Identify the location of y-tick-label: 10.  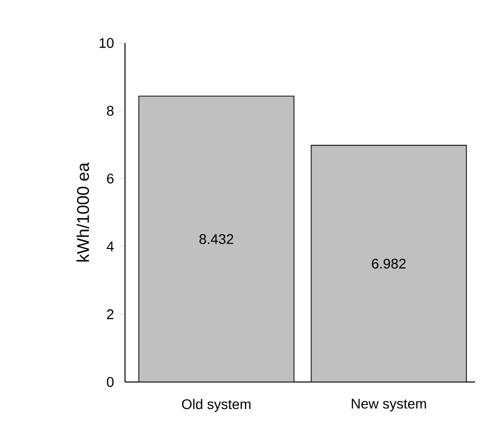
(107, 43).